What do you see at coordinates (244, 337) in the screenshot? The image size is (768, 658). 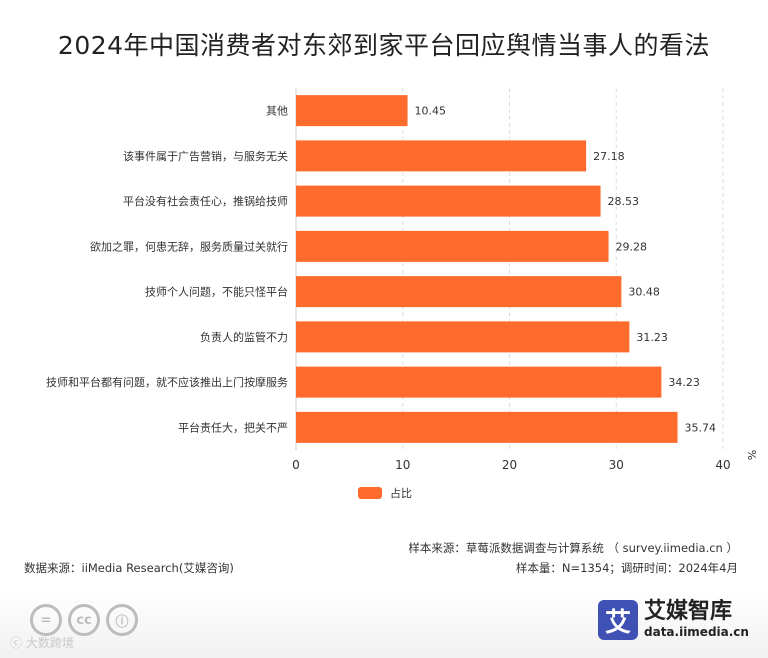 I see `category-label: 负责人的监管不力` at bounding box center [244, 337].